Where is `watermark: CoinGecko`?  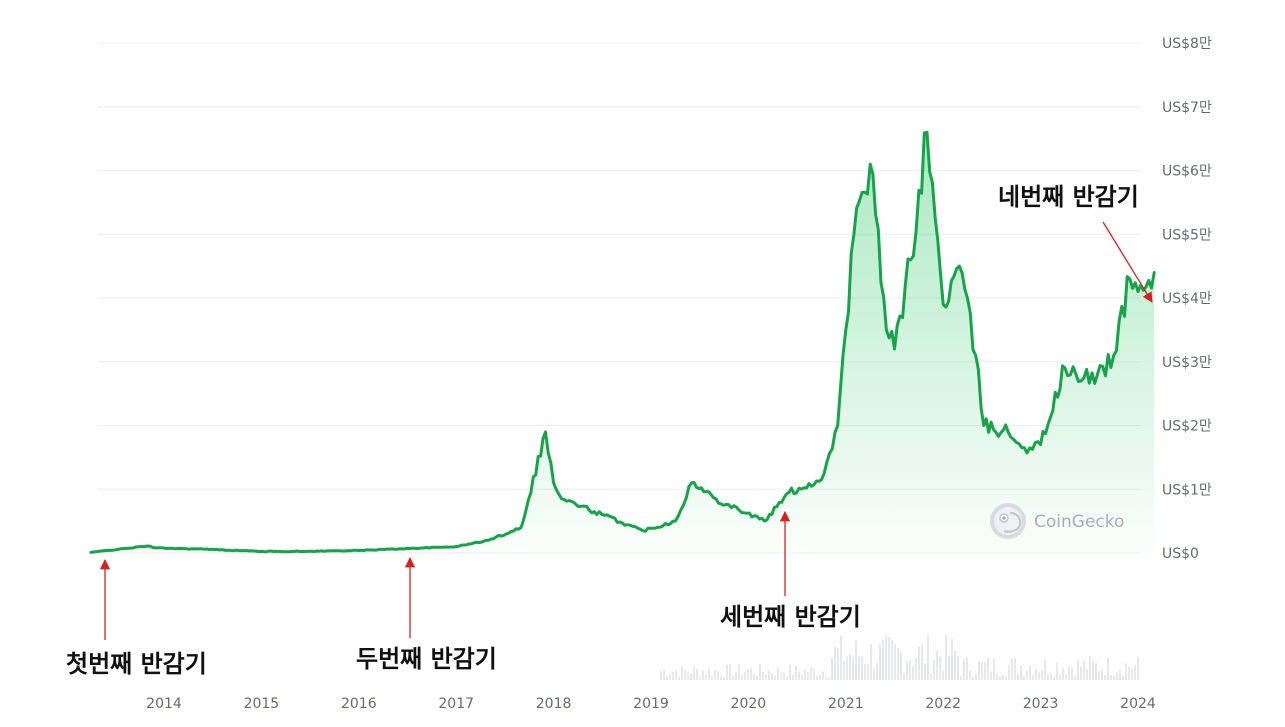 watermark: CoinGecko is located at coordinates (1057, 521).